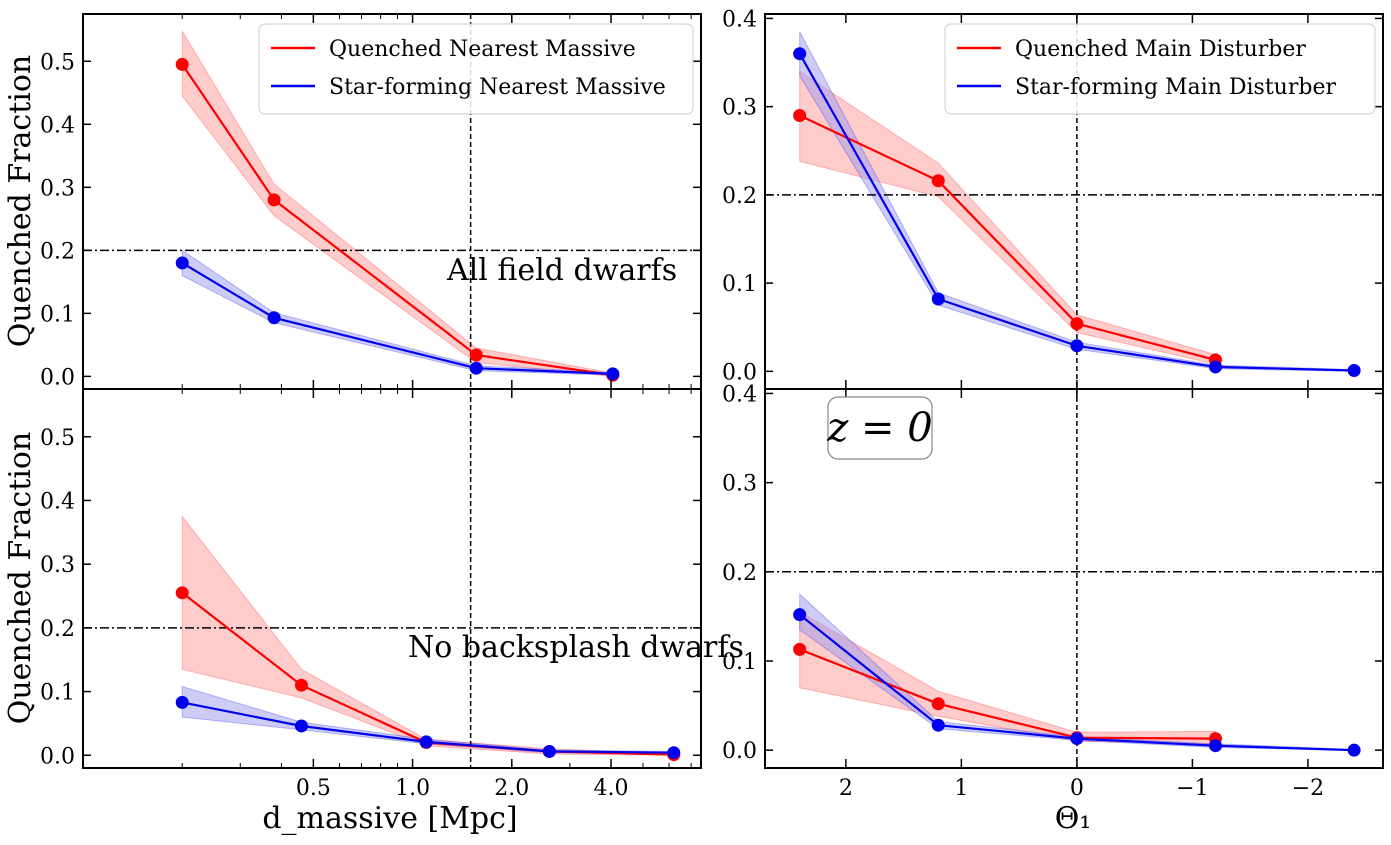  Describe the element at coordinates (57, 501) in the screenshot. I see `ytick-label-bottom-left-4: 0.4` at that location.